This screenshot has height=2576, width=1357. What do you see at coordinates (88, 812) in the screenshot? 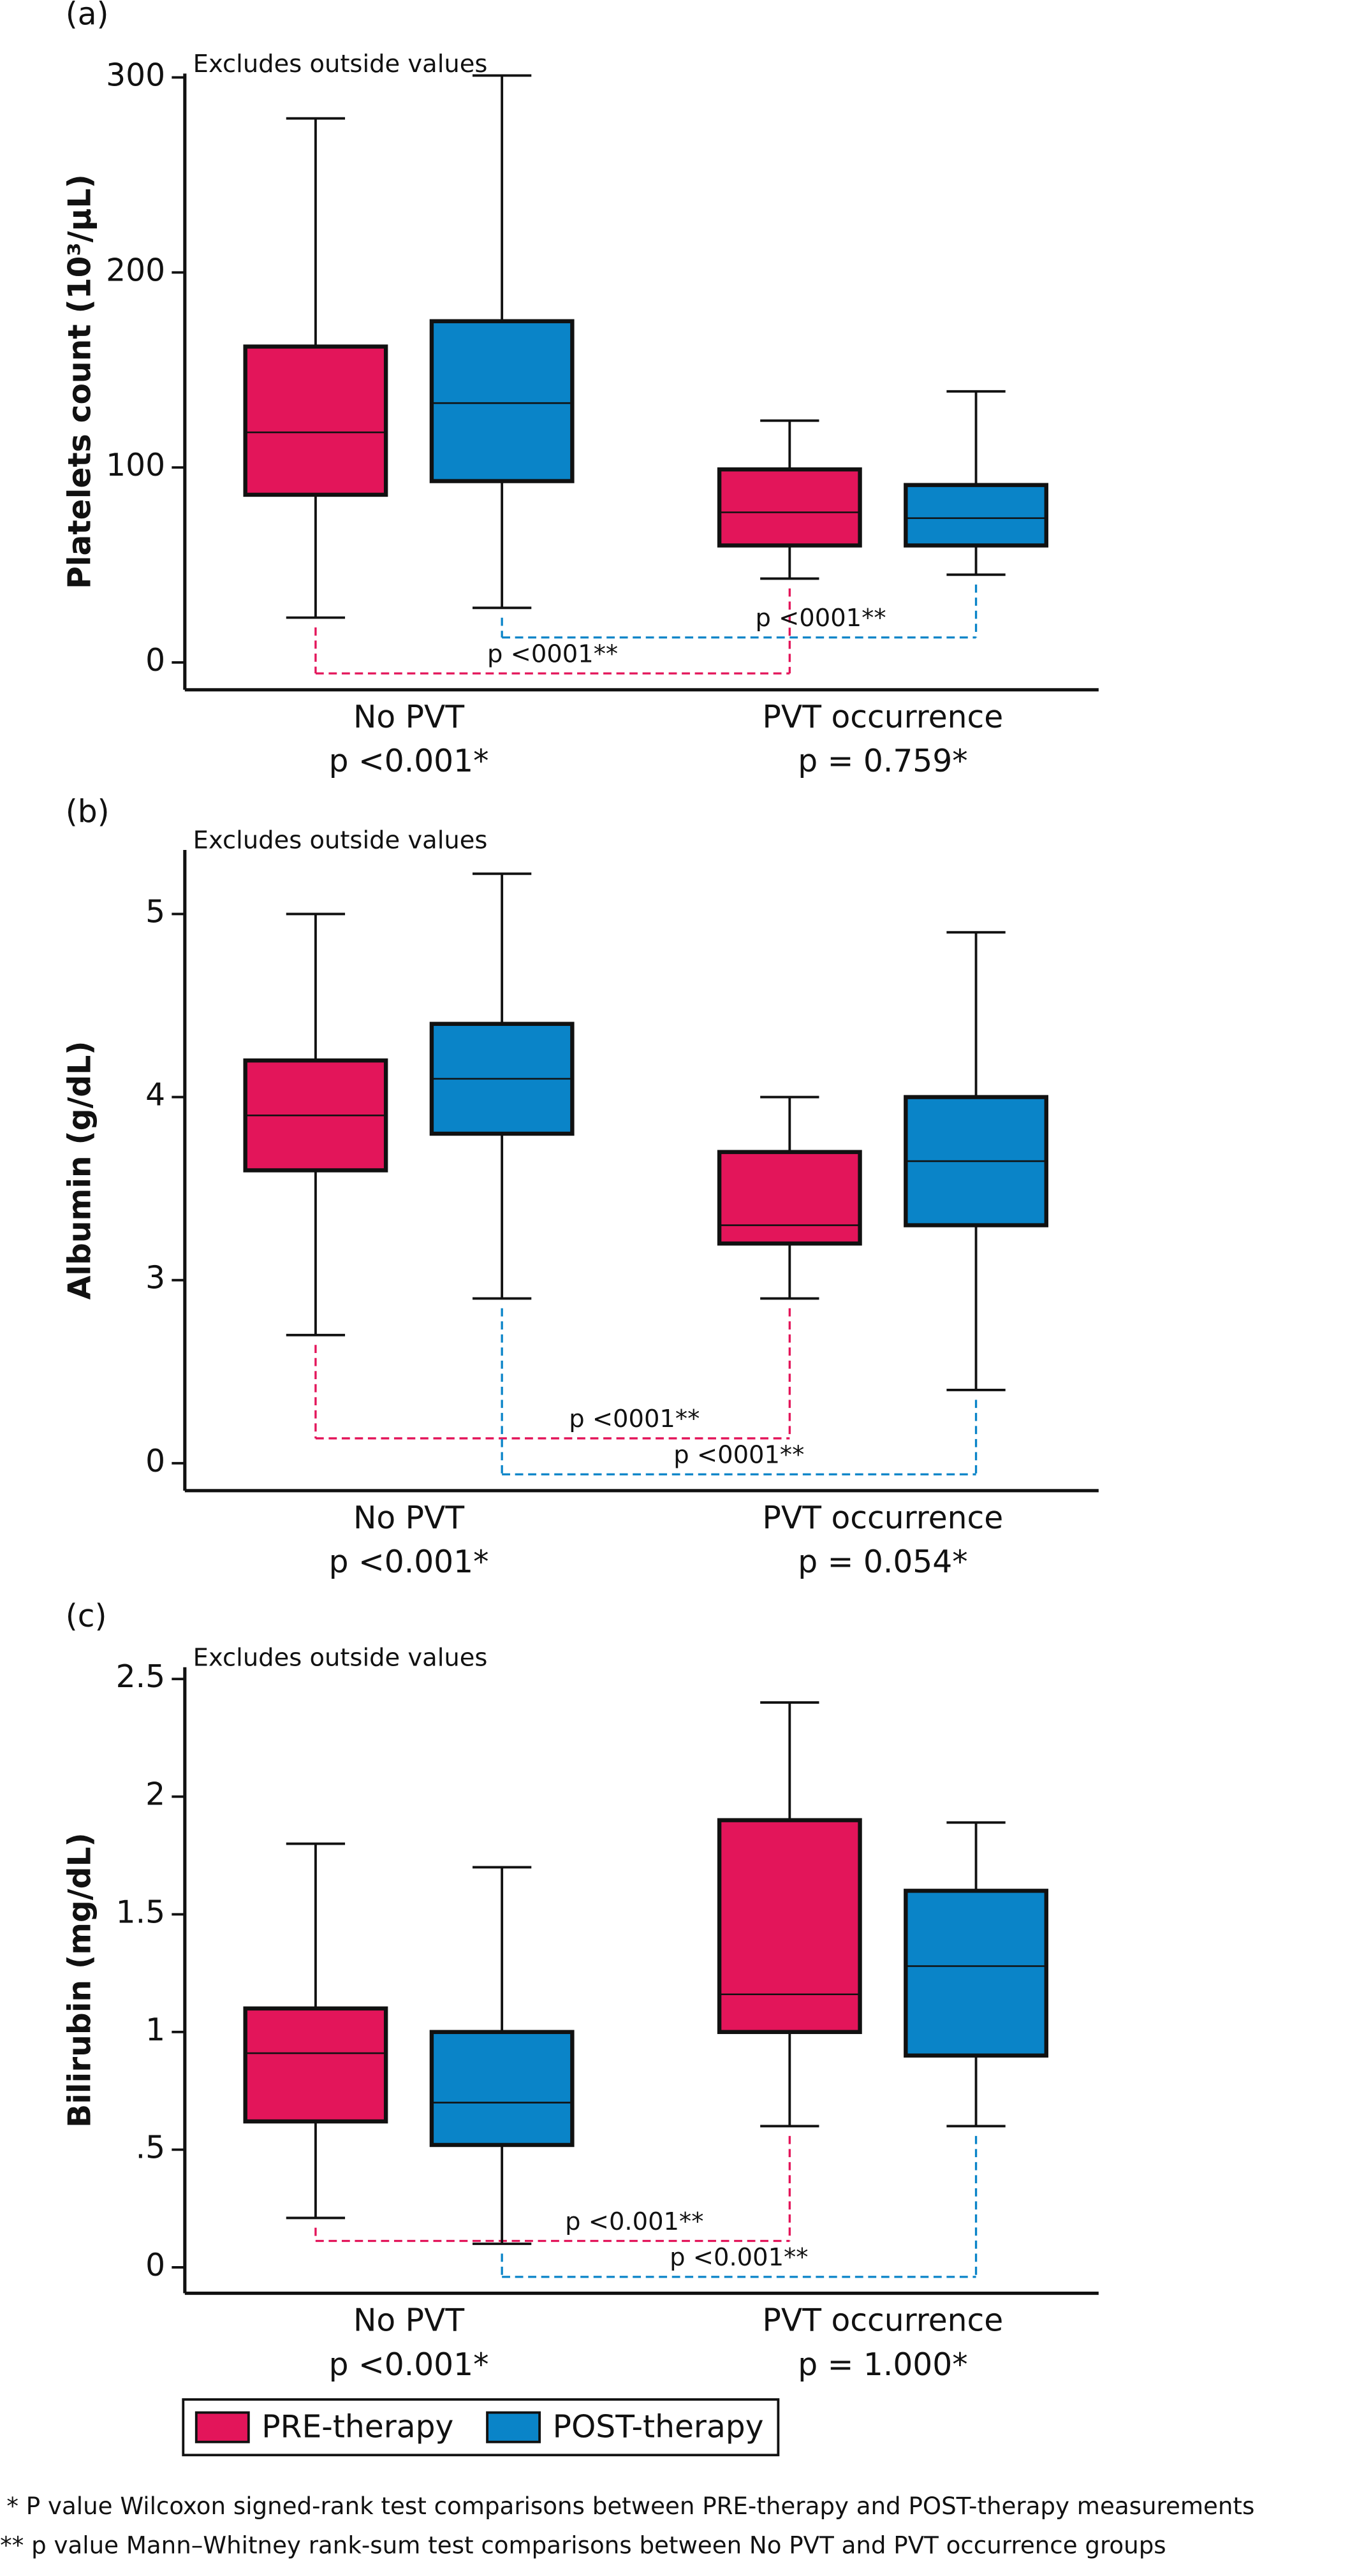
I see `panel-label: (b)` at bounding box center [88, 812].